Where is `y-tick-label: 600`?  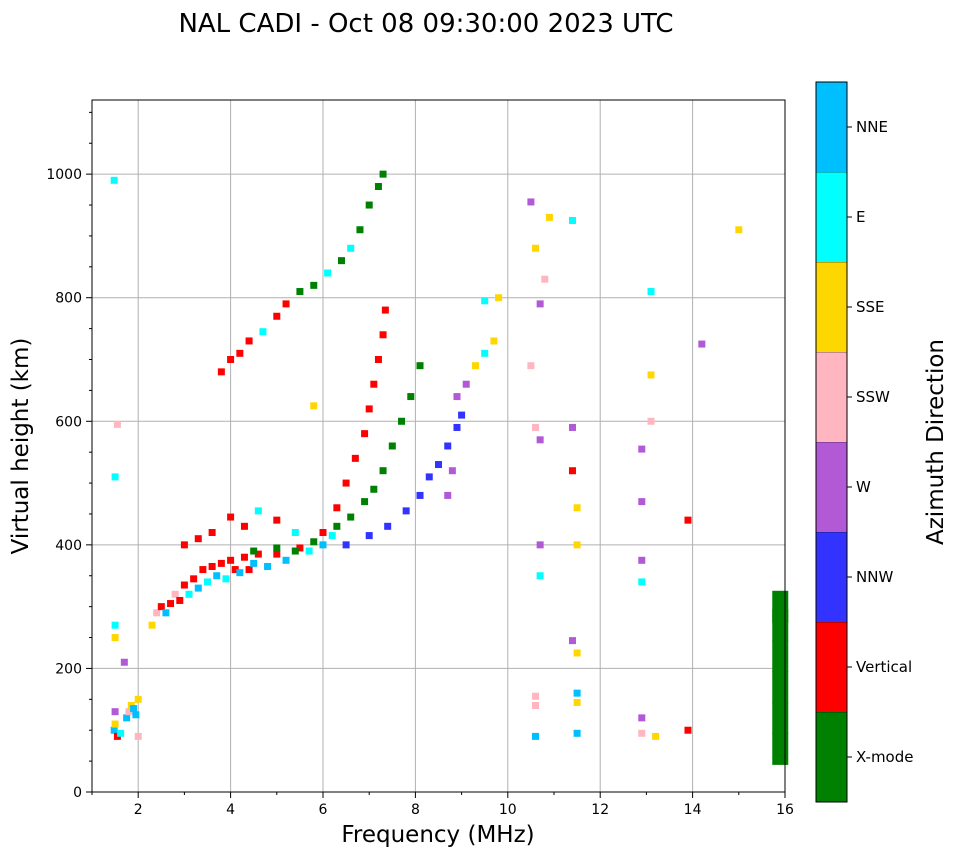 y-tick-label: 600 is located at coordinates (68, 422).